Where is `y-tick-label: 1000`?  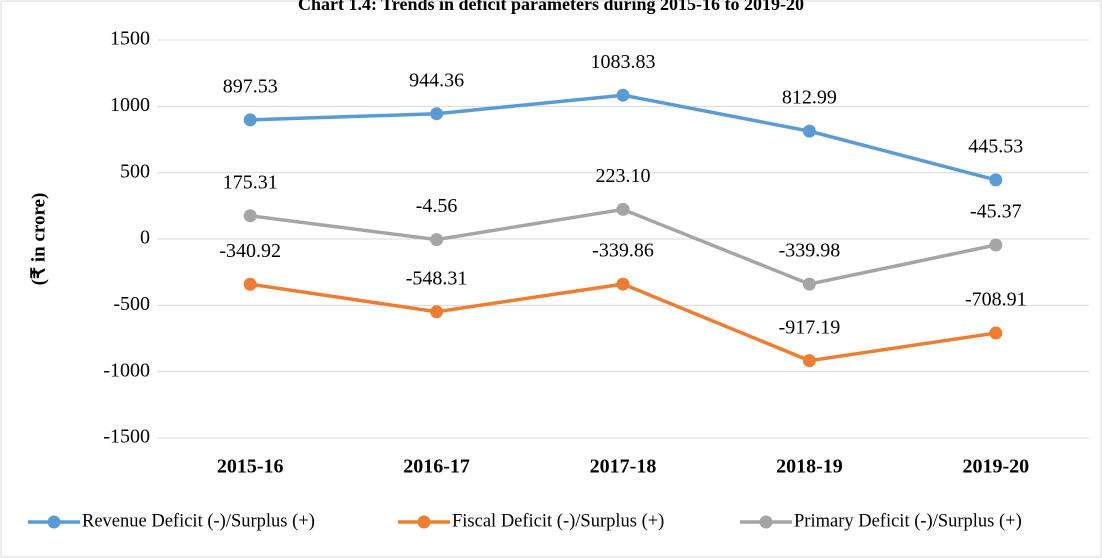
y-tick-label: 1000 is located at coordinates (130, 105).